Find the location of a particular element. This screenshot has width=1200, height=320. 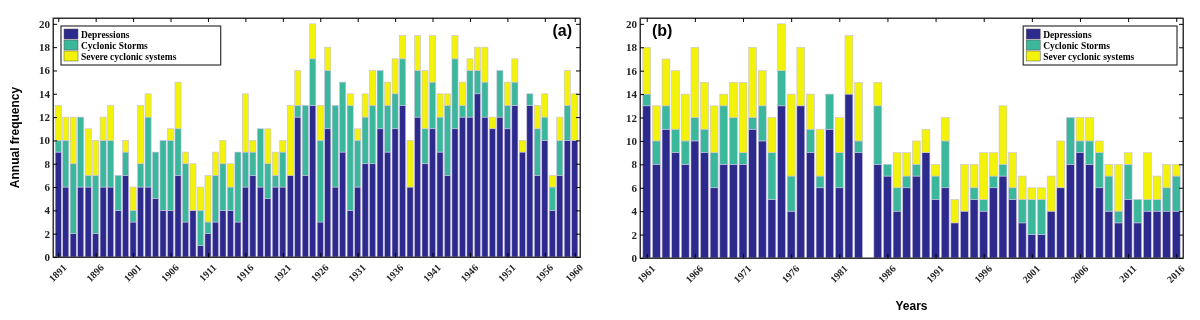

annotation: (a) is located at coordinates (562, 30).